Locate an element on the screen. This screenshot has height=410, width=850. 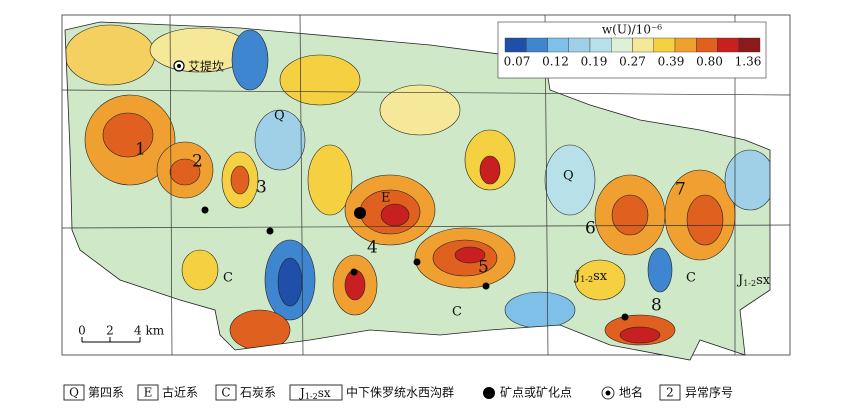
anomaly-number: 7 is located at coordinates (680, 190).